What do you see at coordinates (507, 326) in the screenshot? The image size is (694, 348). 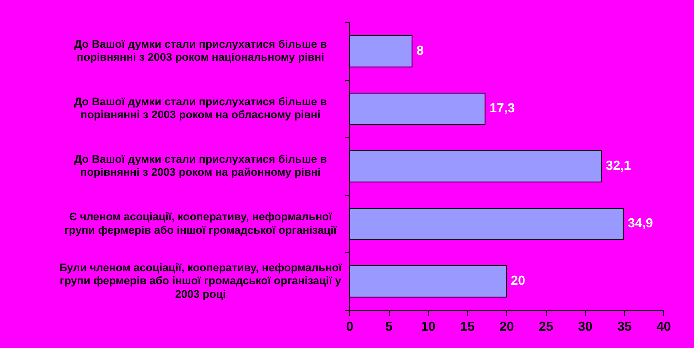 I see `x-tick-label: 20` at bounding box center [507, 326].